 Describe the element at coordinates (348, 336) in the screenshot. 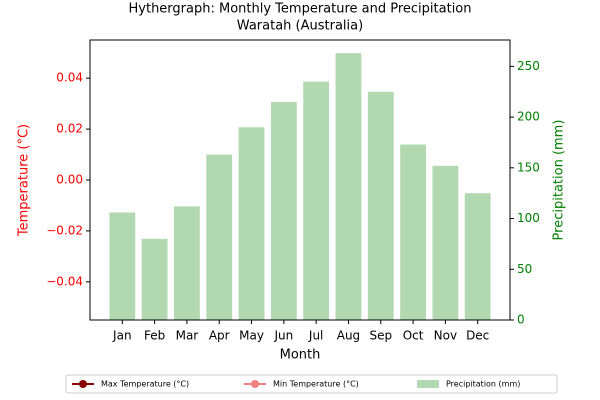

I see `x-tick-label: Aug` at that location.